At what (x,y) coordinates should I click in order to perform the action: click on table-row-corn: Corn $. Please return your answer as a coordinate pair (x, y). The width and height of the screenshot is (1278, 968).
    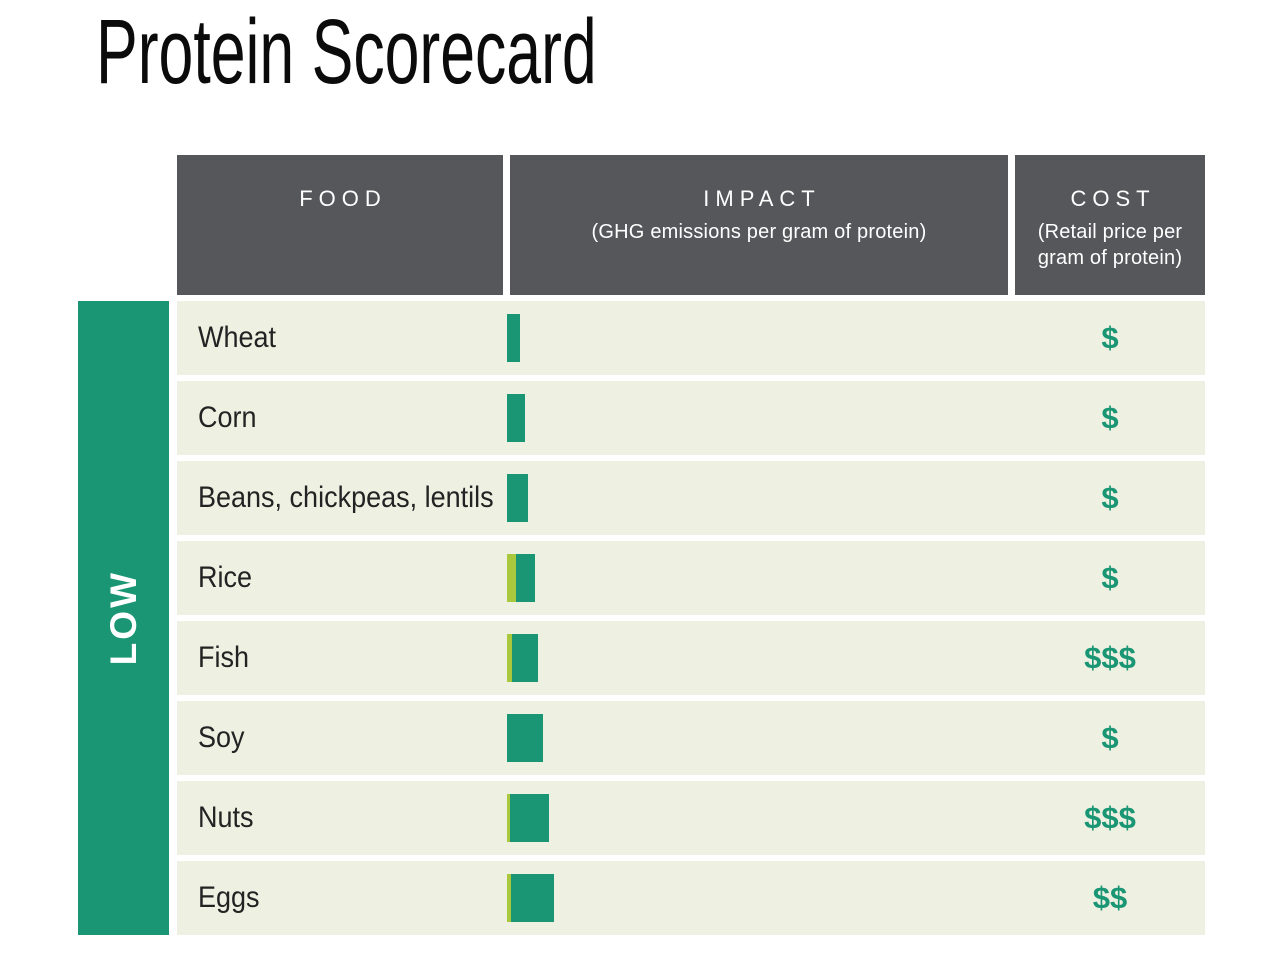
    Looking at the image, I should click on (691, 418).